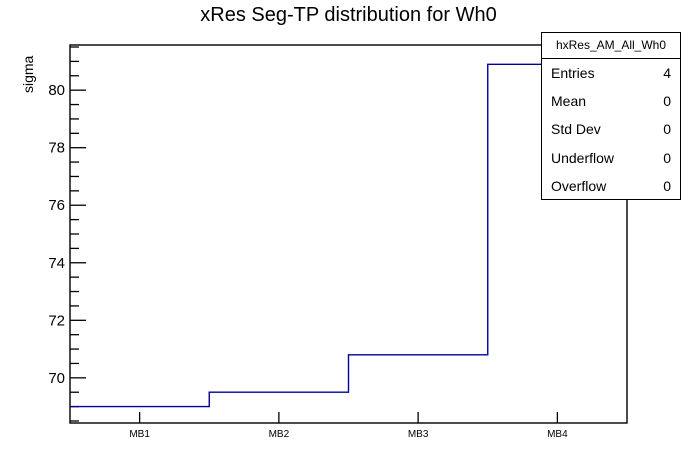  I want to click on x-axis-tick-label: MB1, so click(139, 434).